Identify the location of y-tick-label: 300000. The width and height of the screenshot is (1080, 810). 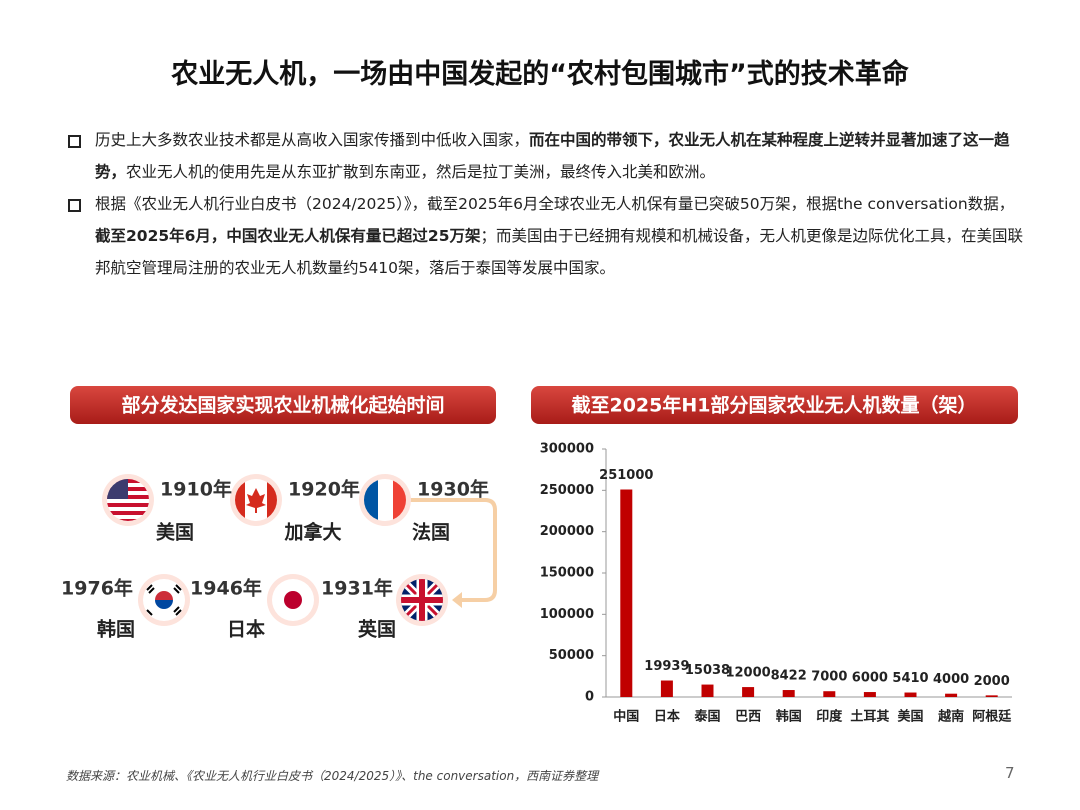
(567, 449).